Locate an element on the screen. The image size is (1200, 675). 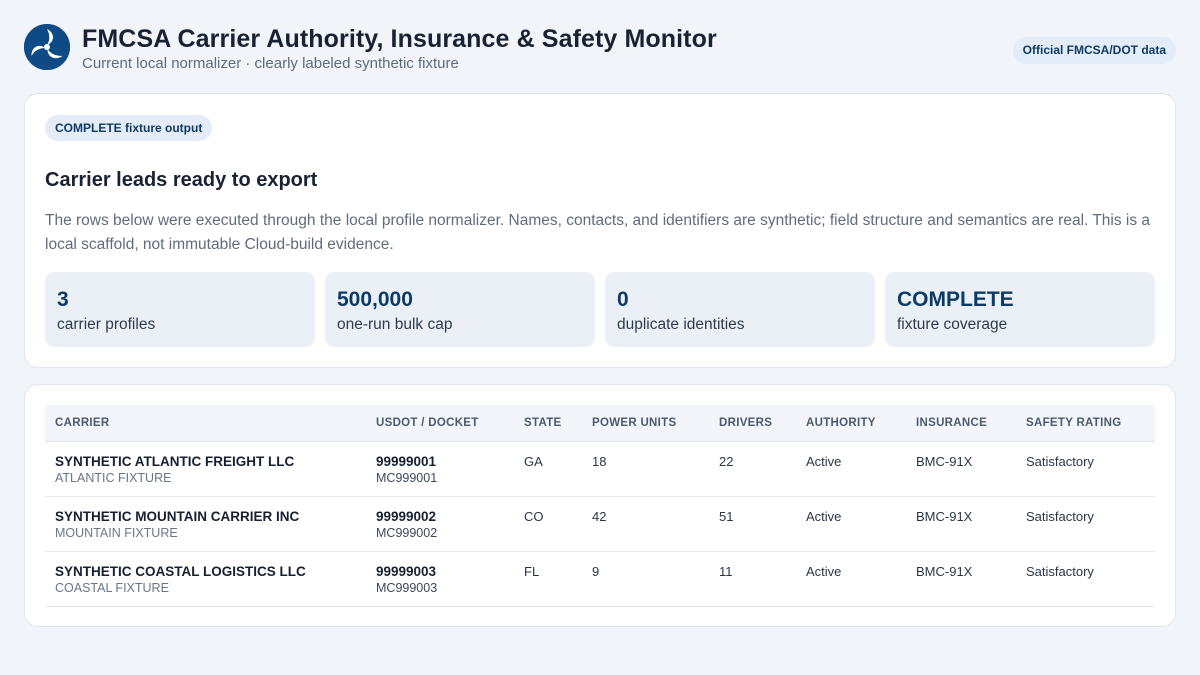
drivers-cell: 51 is located at coordinates (752, 524).